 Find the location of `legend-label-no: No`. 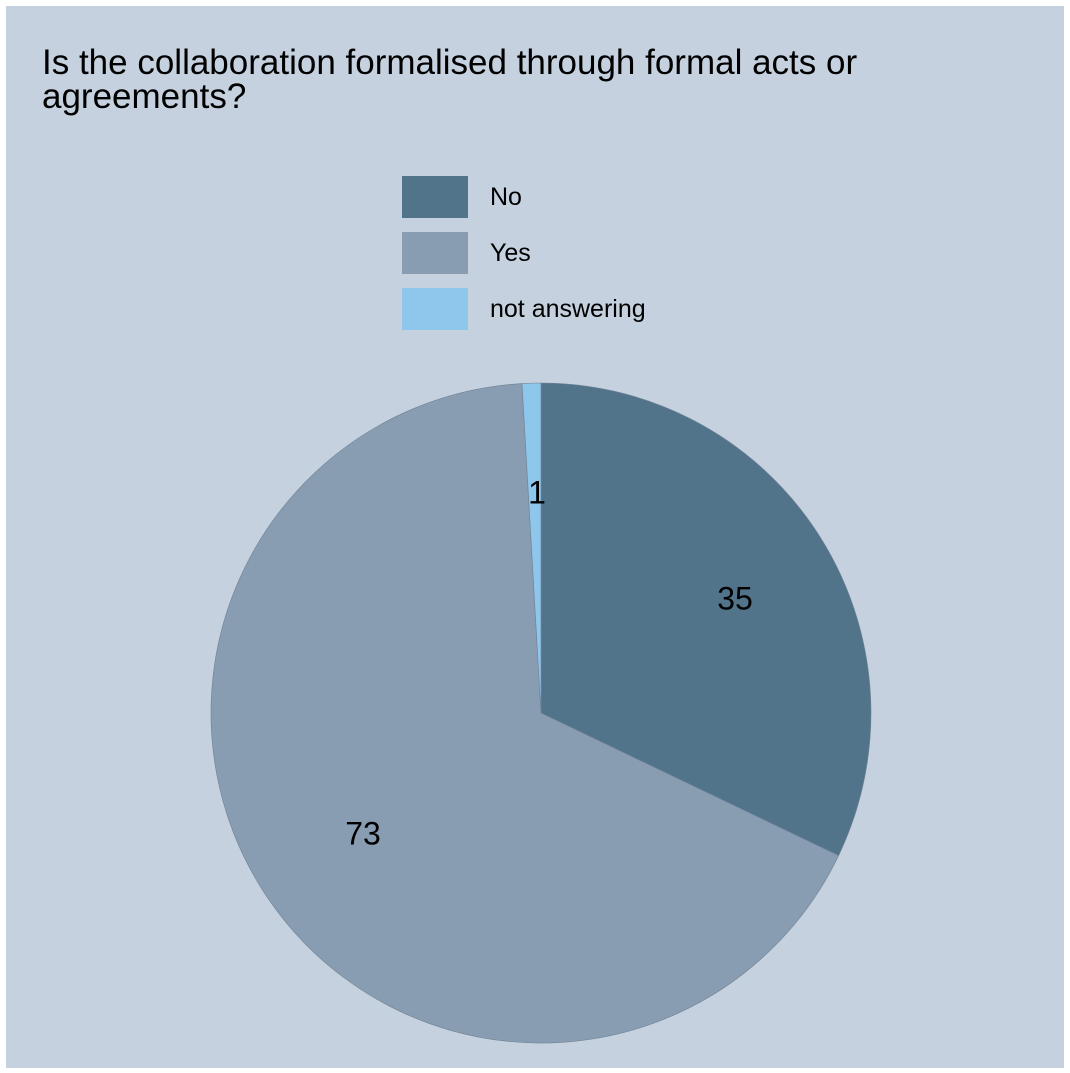

legend-label-no: No is located at coordinates (506, 197).